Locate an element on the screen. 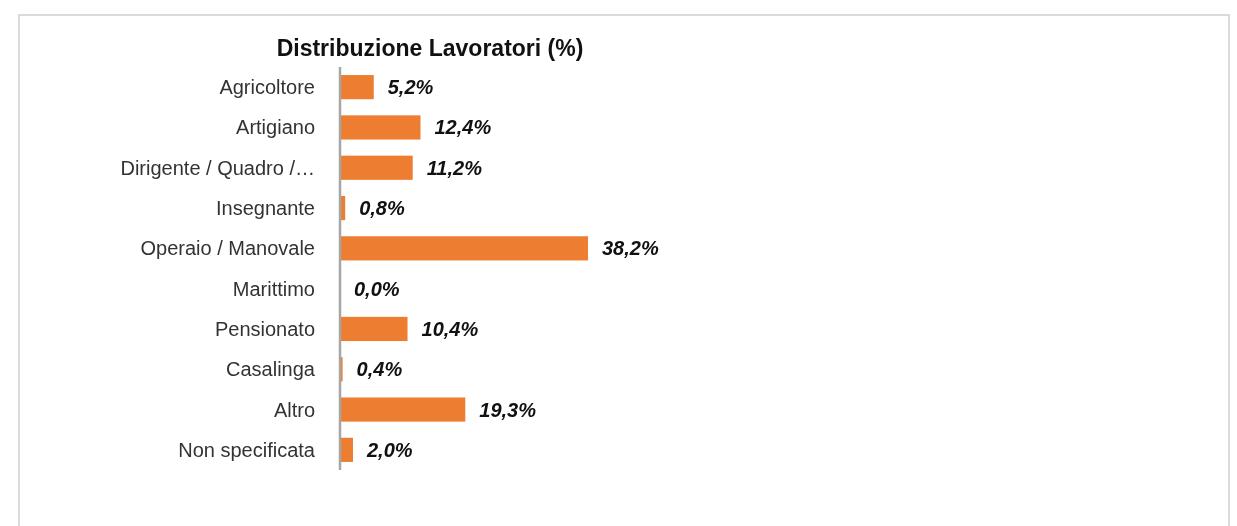 The width and height of the screenshot is (1237, 526). y-tick-label: Agricoltore is located at coordinates (267, 87).